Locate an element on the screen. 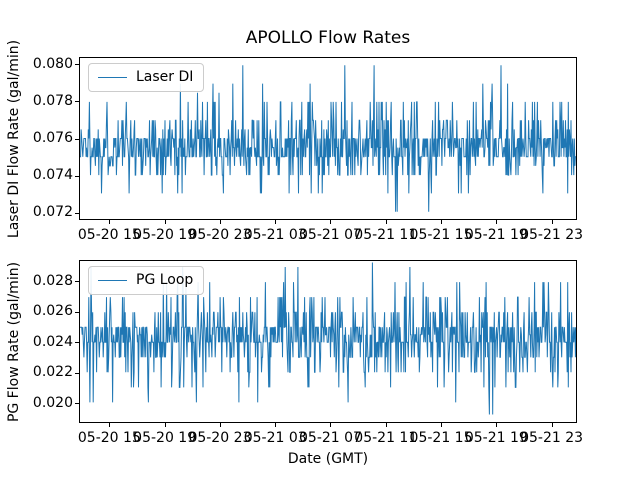 The width and height of the screenshot is (640, 480). legend-pg-loop: PG Loop is located at coordinates (146, 280).